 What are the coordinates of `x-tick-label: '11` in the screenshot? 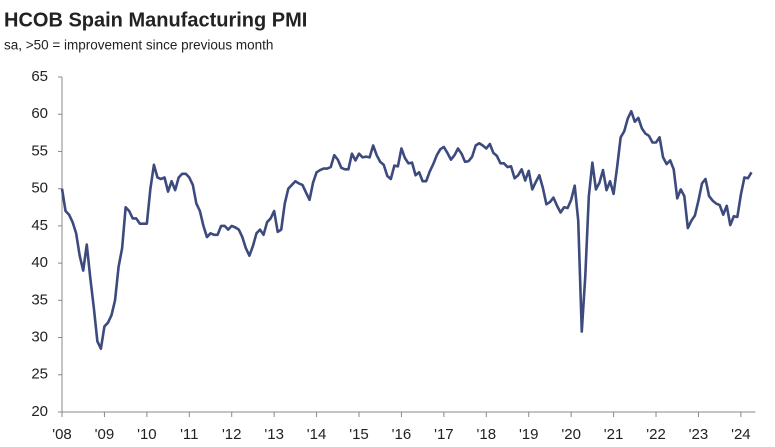 It's located at (189, 434).